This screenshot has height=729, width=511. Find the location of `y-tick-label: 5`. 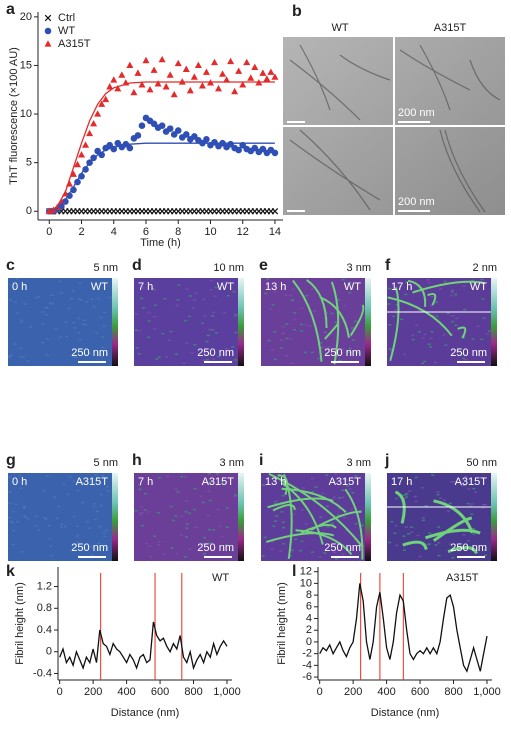

y-tick-label: 5 is located at coordinates (29, 163).